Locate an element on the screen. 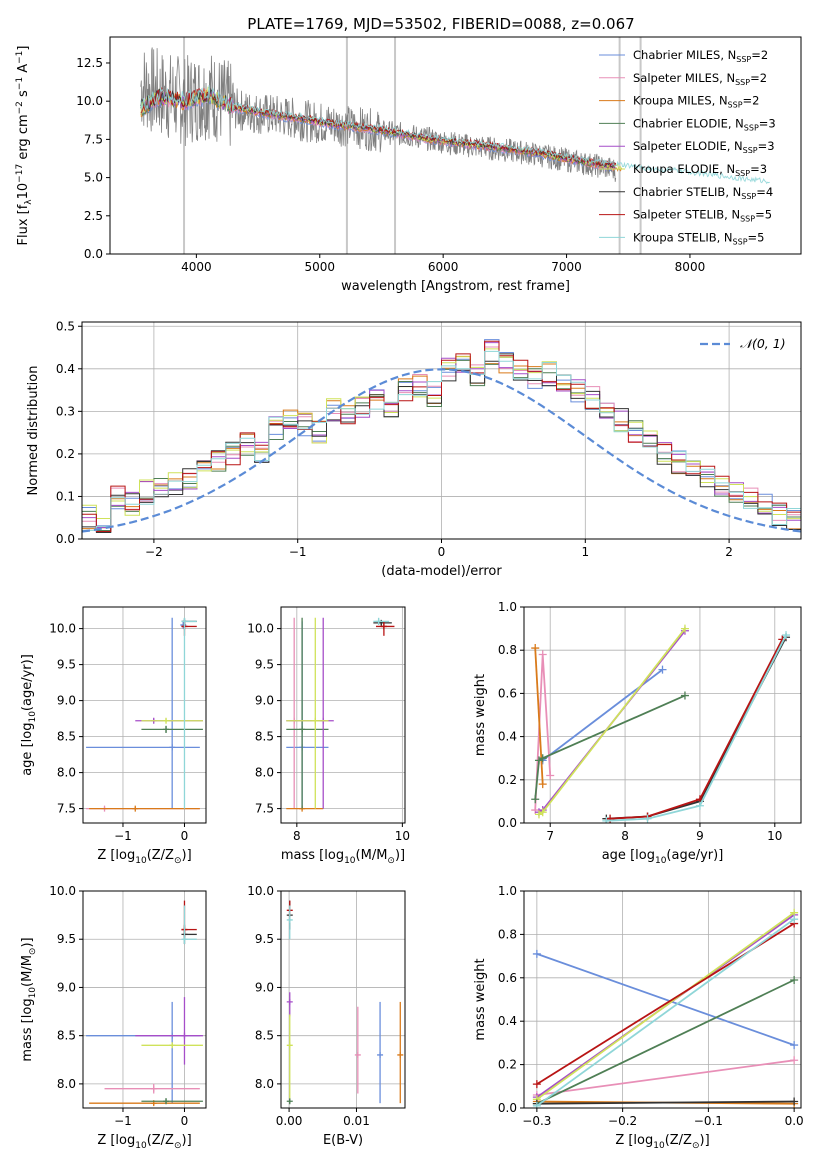 The width and height of the screenshot is (819, 1170). histogram-kroupa-stelib is located at coordinates (441, 440).